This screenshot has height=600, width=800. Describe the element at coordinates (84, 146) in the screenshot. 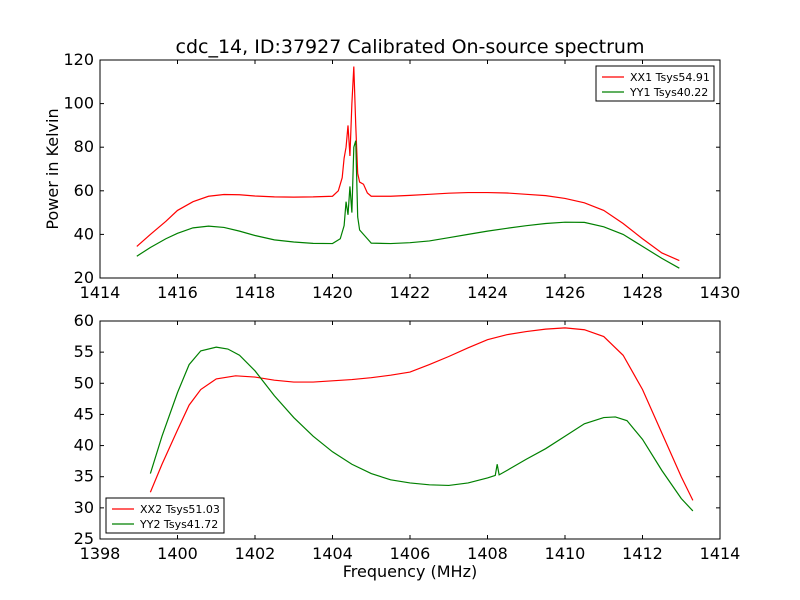

I see `y-tick-label: 80` at that location.